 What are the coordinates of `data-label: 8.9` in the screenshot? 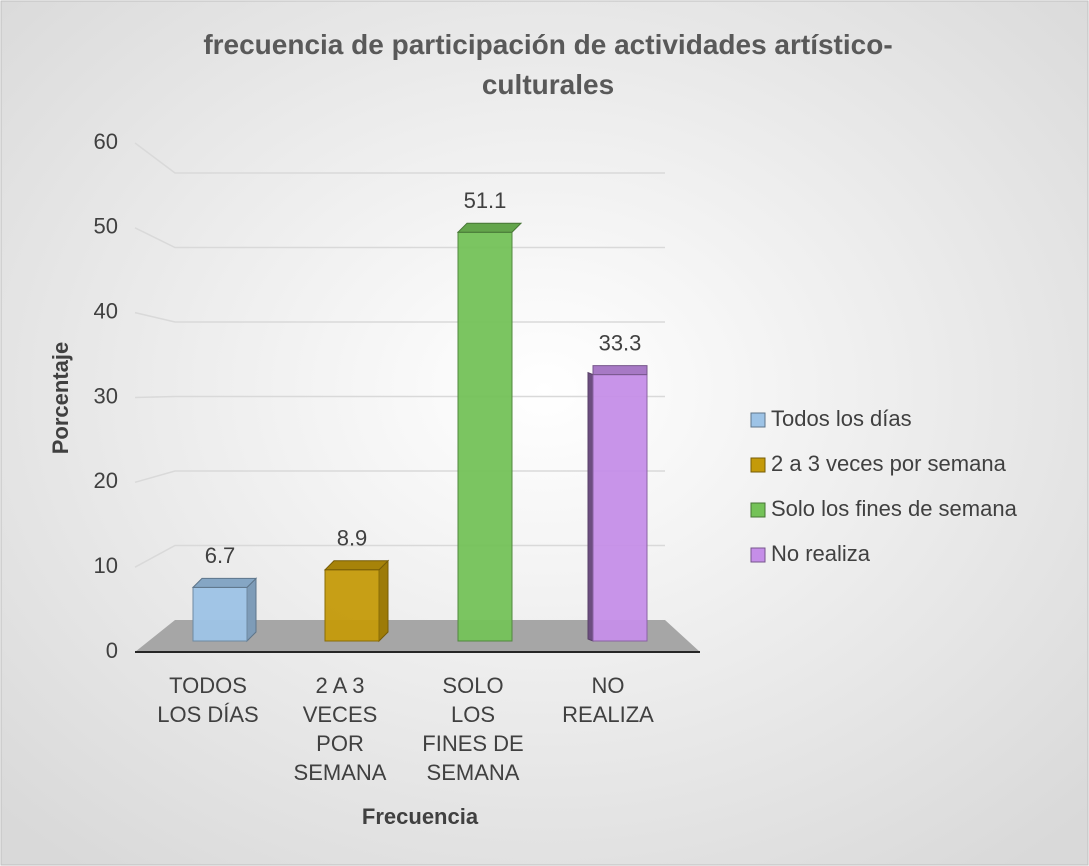 It's located at (352, 538).